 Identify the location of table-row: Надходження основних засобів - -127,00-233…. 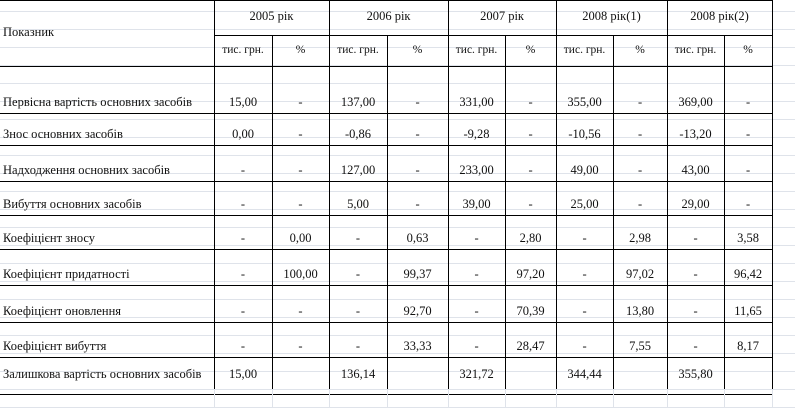
(386, 163).